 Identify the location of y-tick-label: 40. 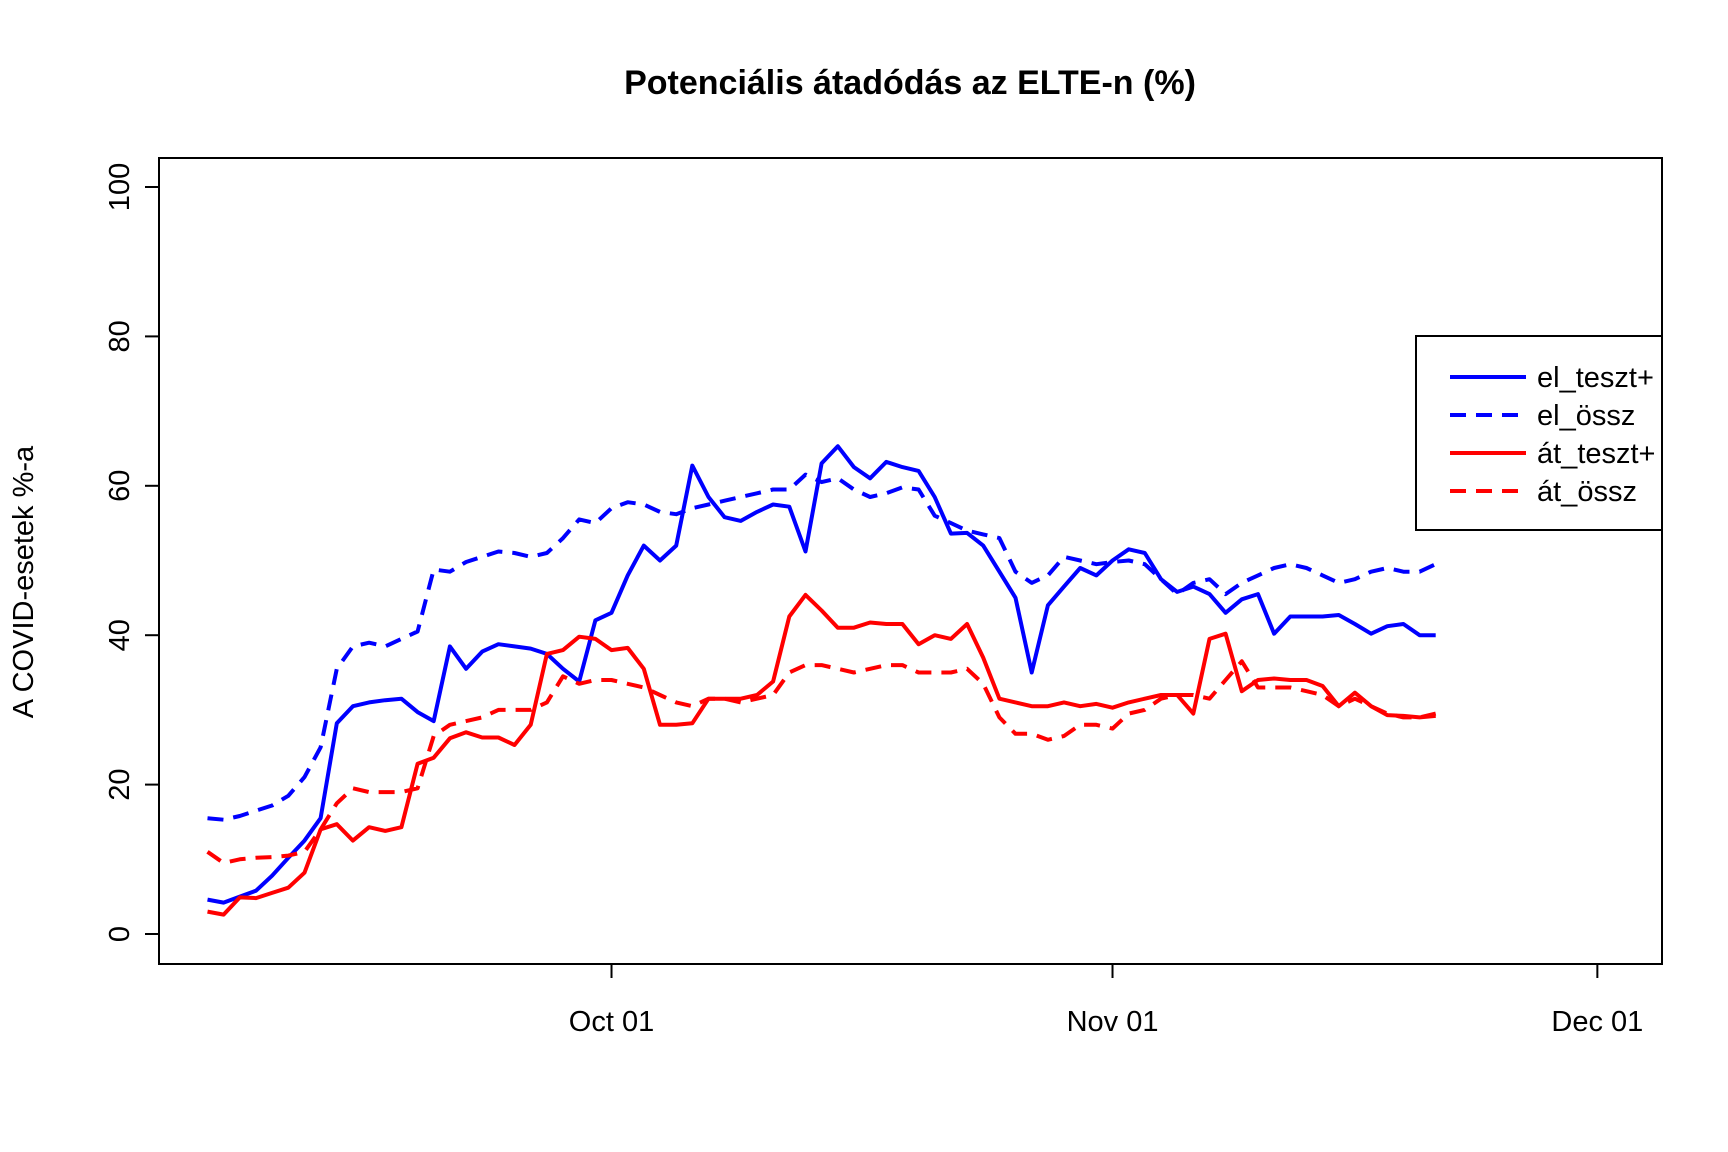
(120, 635).